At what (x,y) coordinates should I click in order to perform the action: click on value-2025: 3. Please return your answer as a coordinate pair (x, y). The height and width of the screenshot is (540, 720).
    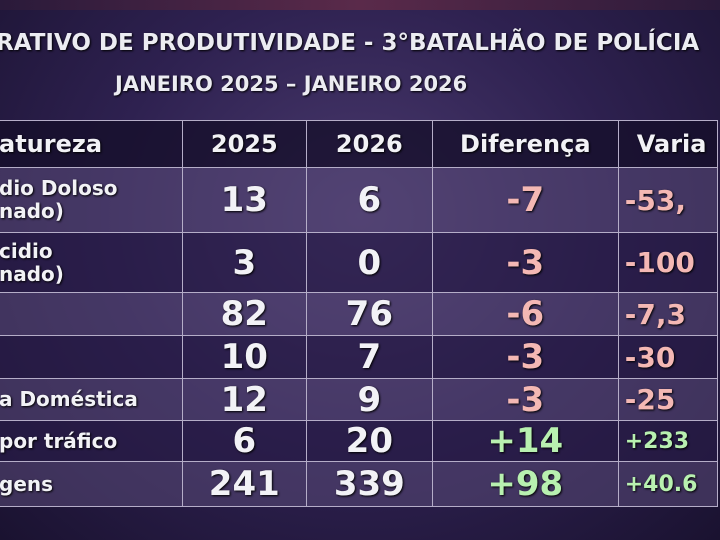
    Looking at the image, I should click on (244, 262).